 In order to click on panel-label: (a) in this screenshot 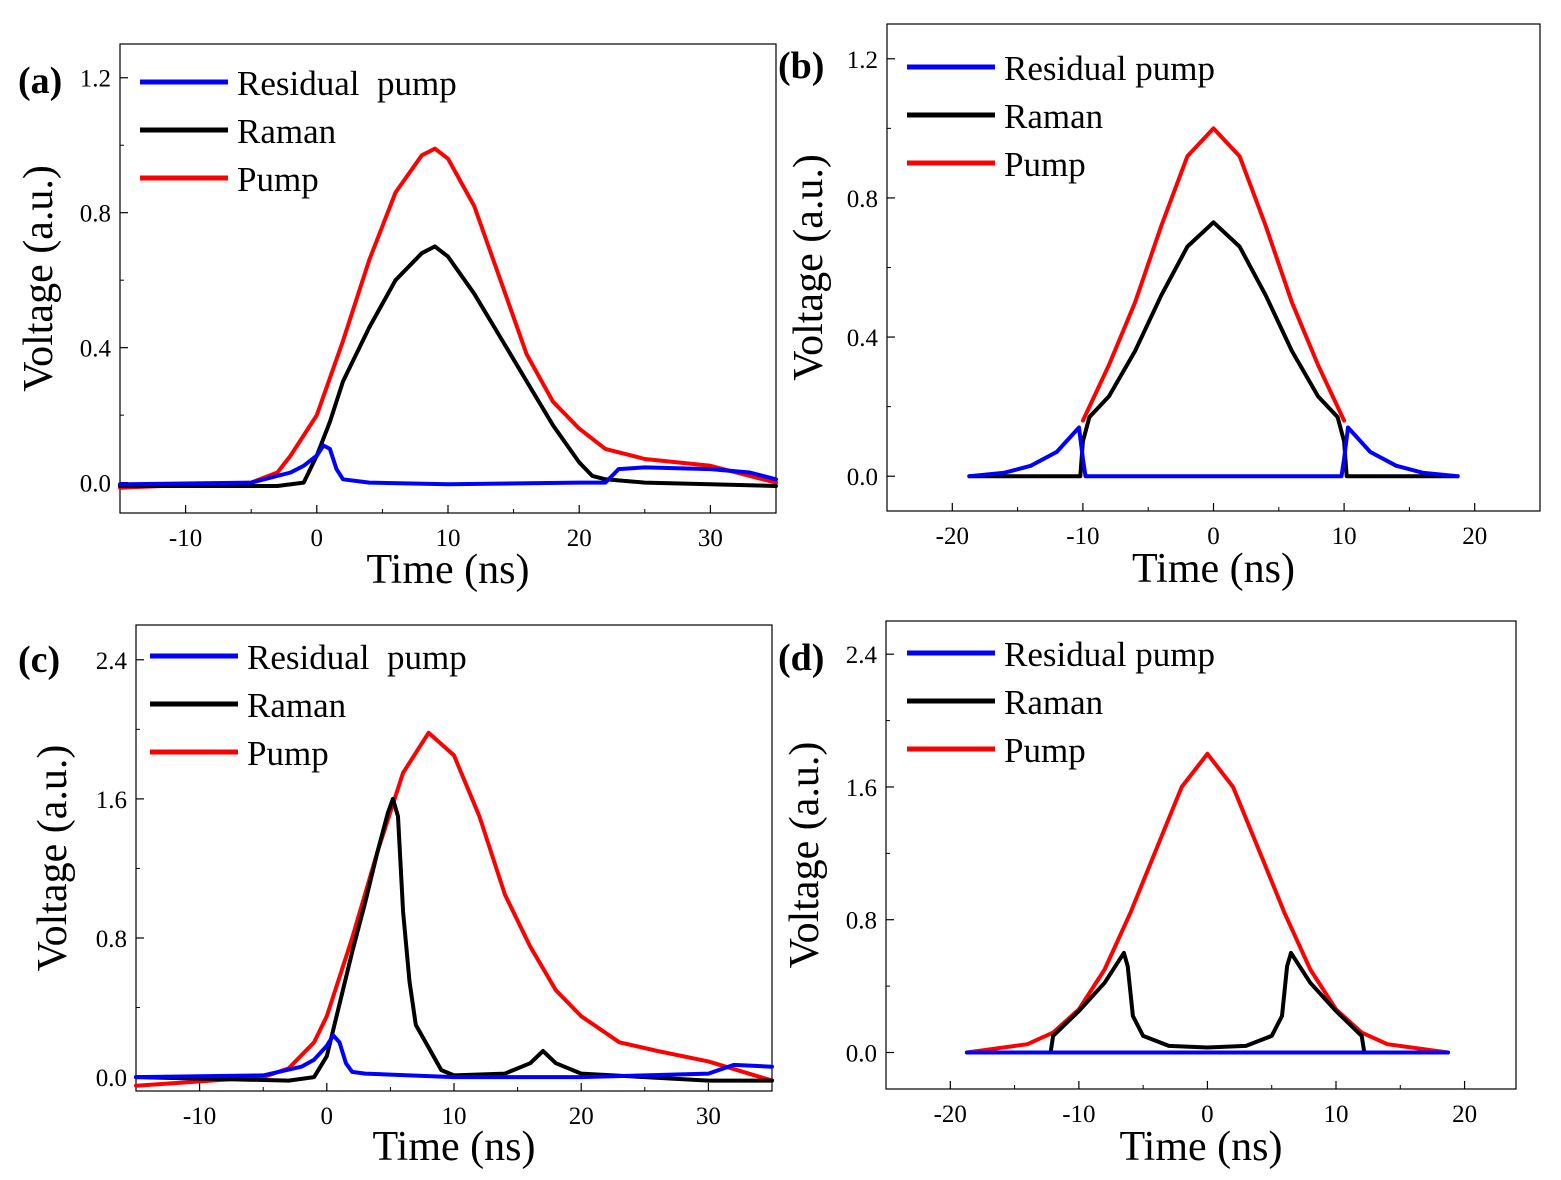, I will do `click(40, 81)`.